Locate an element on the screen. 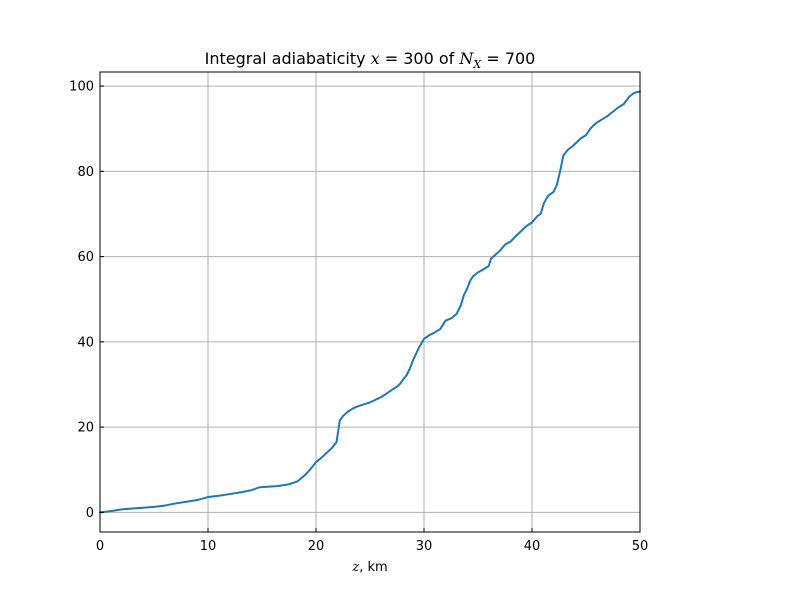 This screenshot has height=600, width=800. title-x-eq: = 300 of is located at coordinates (420, 58).